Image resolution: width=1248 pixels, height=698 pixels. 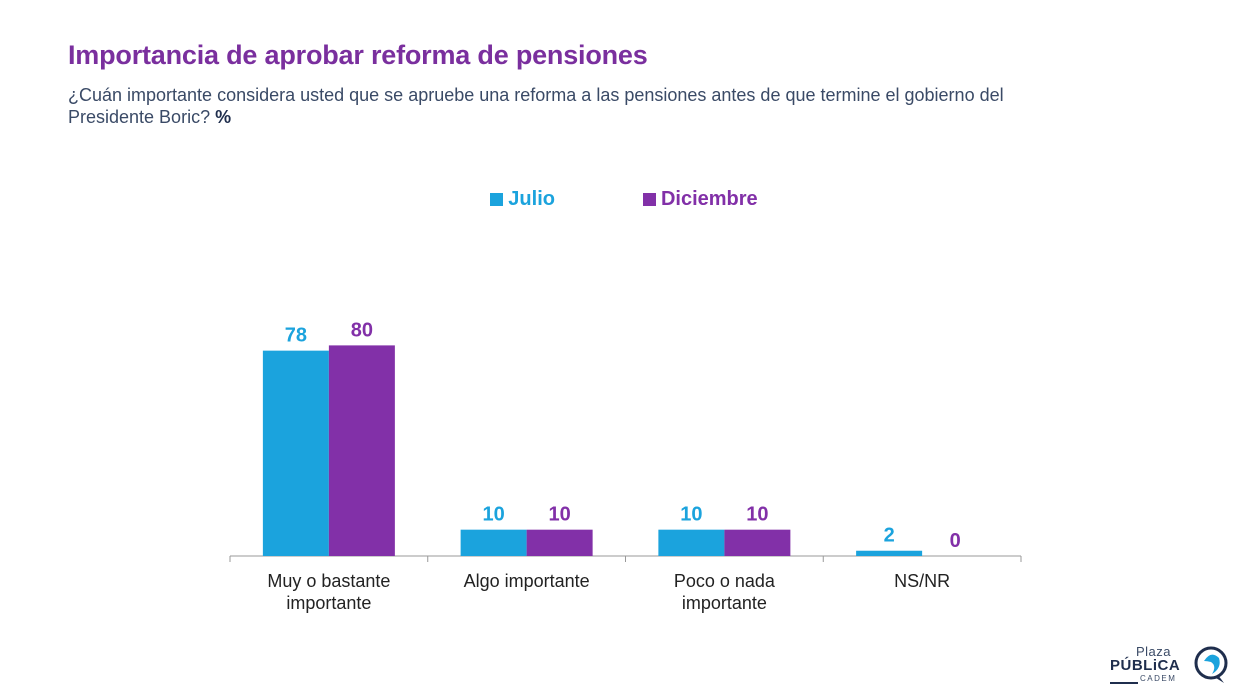 What do you see at coordinates (709, 199) in the screenshot?
I see `legend-label-diciembre: Diciembre` at bounding box center [709, 199].